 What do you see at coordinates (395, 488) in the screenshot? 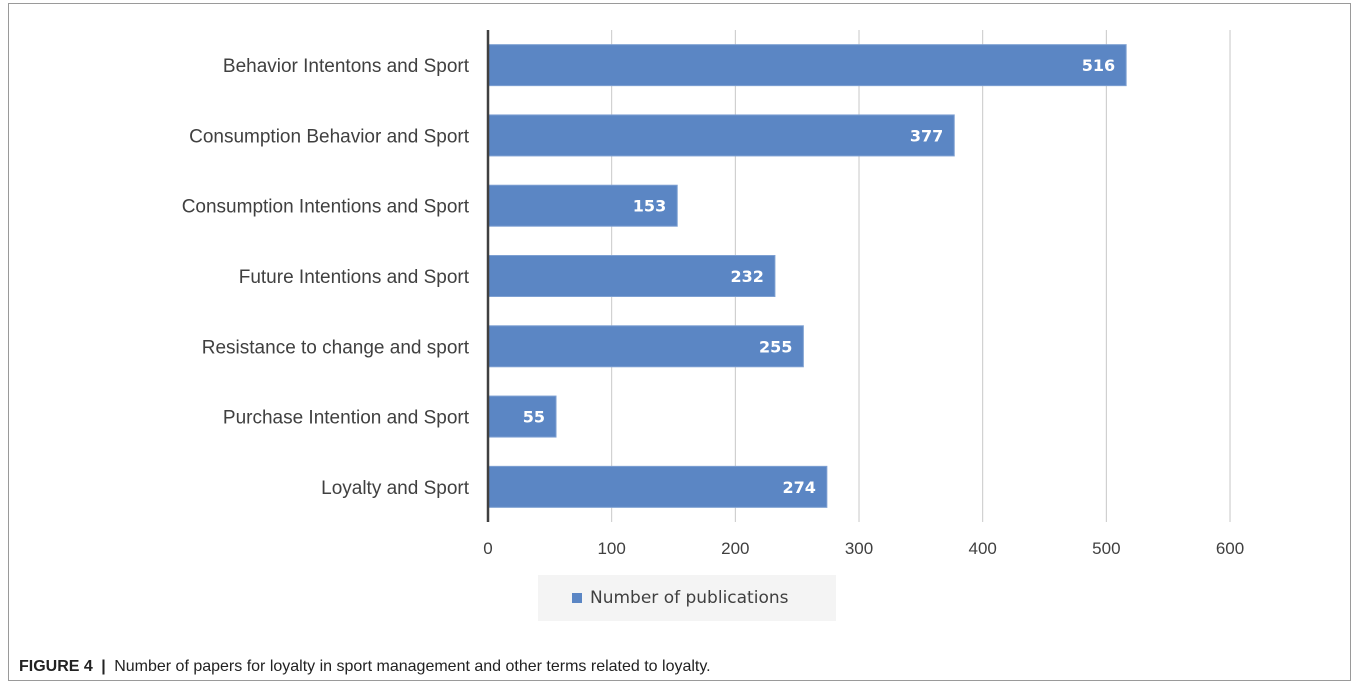
I see `category-label: Loyalty and Sport` at bounding box center [395, 488].